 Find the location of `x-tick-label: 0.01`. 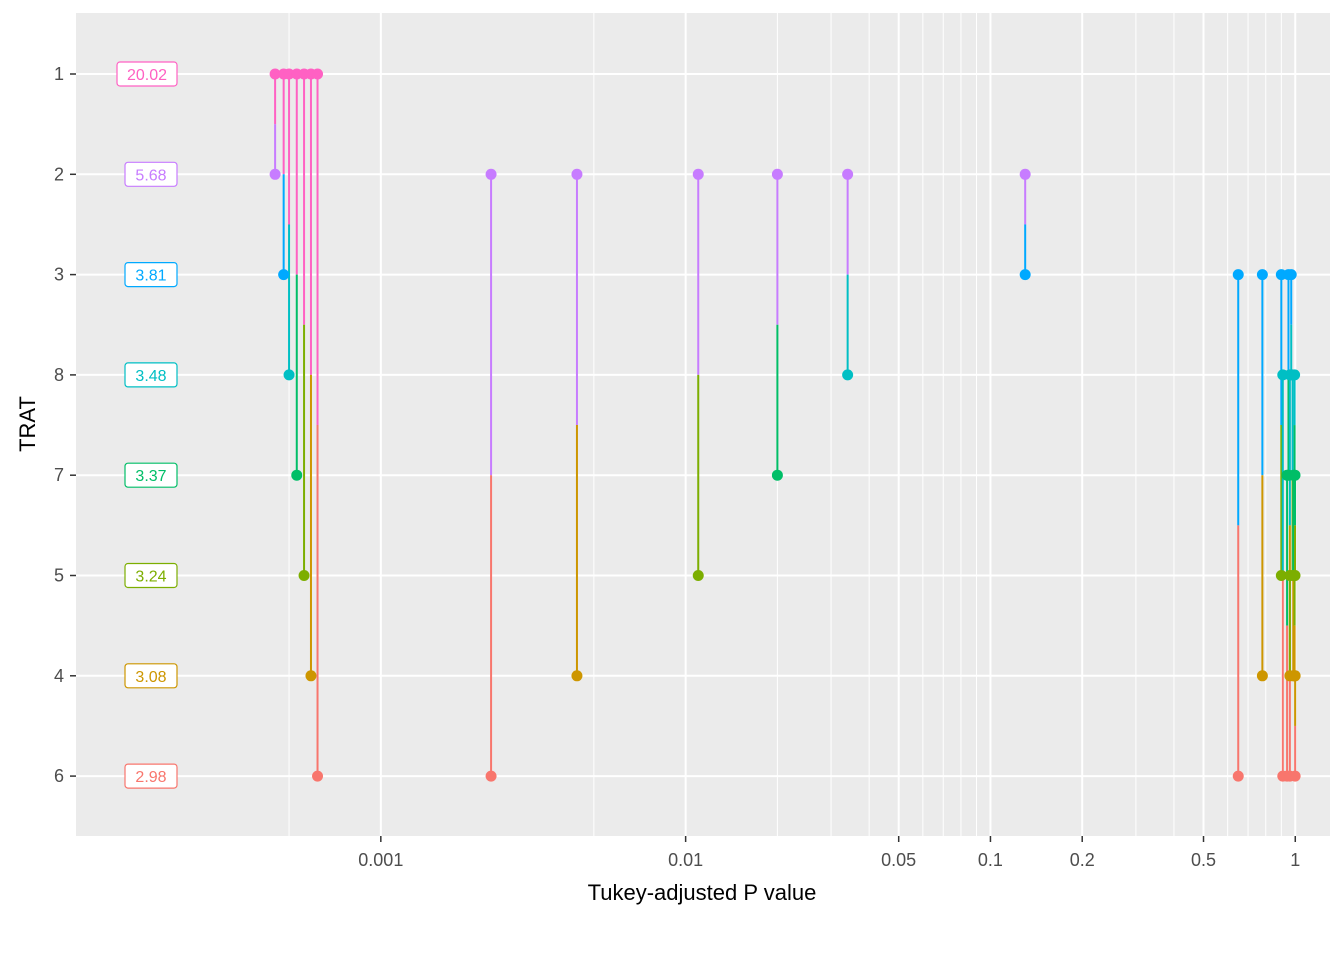

x-tick-label: 0.01 is located at coordinates (685, 860).